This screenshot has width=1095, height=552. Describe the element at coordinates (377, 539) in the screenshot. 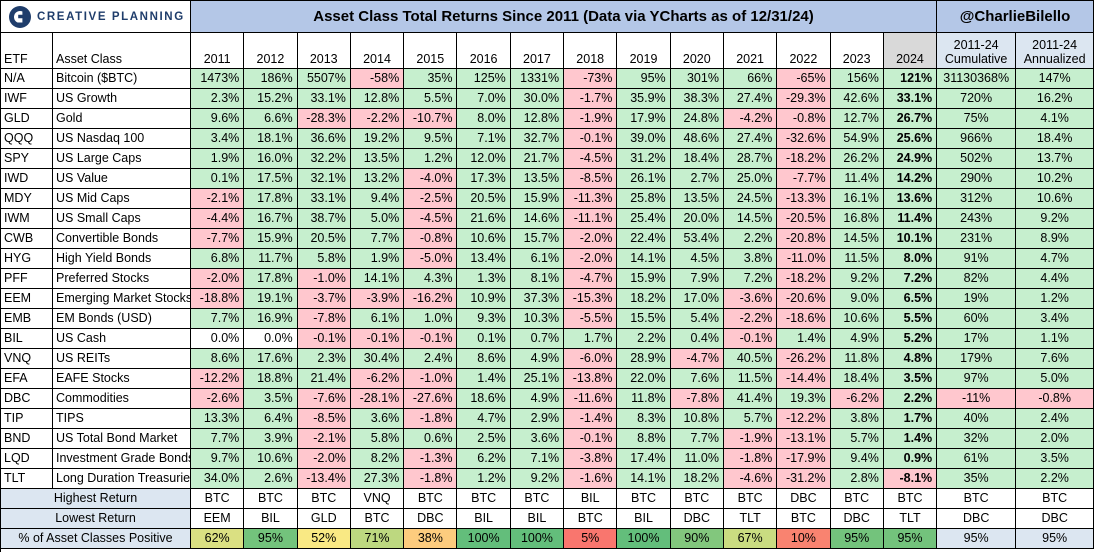

I see `summary-cell: 71%` at that location.